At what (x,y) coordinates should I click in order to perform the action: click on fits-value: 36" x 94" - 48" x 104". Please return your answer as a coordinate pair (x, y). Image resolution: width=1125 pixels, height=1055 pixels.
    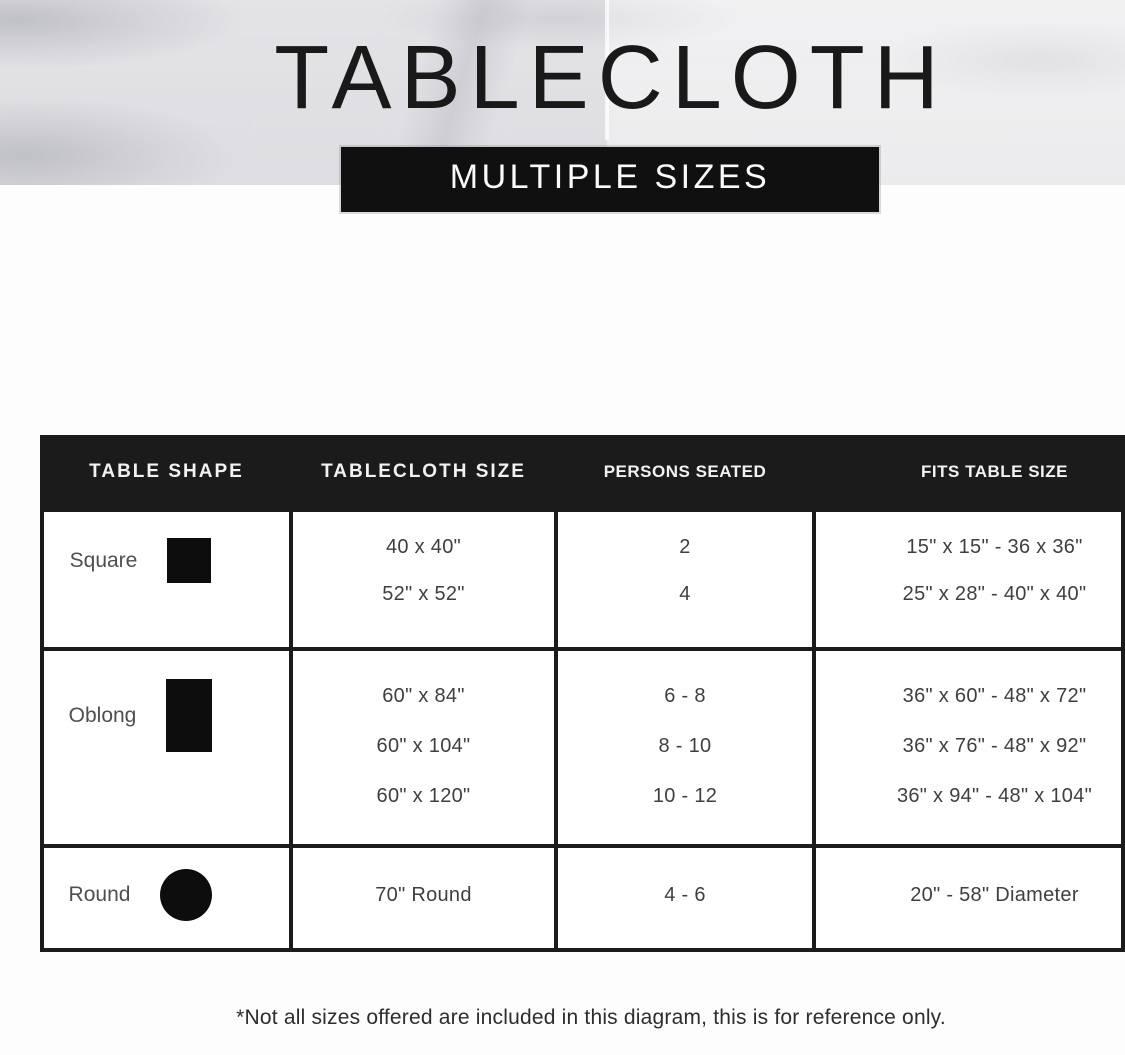
    Looking at the image, I should click on (994, 795).